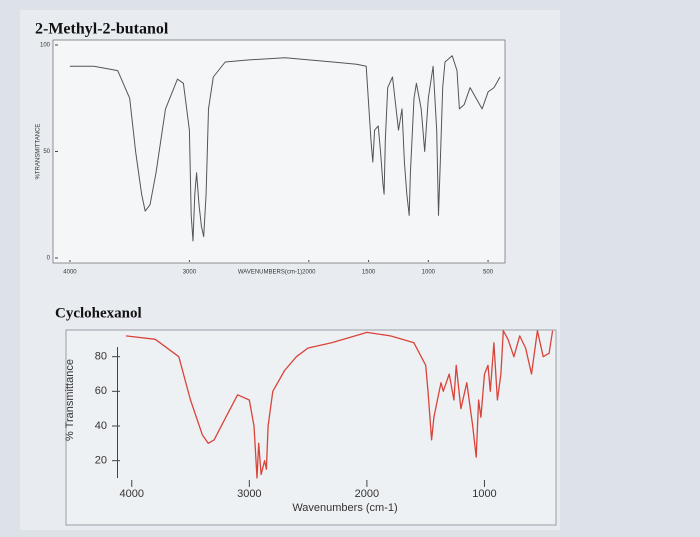  What do you see at coordinates (270, 273) in the screenshot?
I see `x-axis-label: WAVENUMBERS(cm-1)` at bounding box center [270, 273].